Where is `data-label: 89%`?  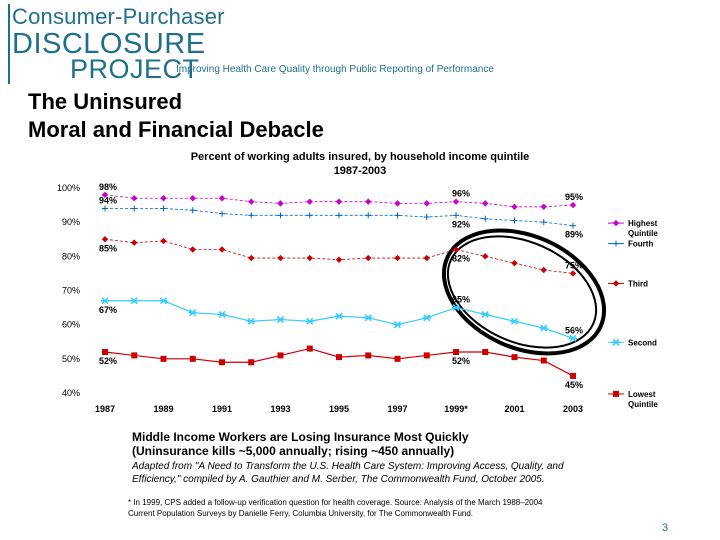 data-label: 89% is located at coordinates (574, 235).